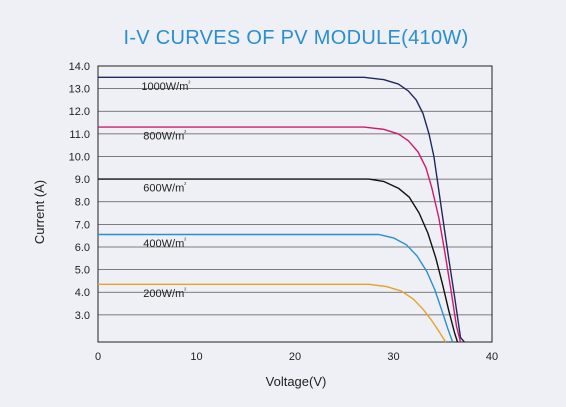 The width and height of the screenshot is (566, 407). What do you see at coordinates (165, 87) in the screenshot?
I see `curve-label: 1000W/m²` at bounding box center [165, 87].